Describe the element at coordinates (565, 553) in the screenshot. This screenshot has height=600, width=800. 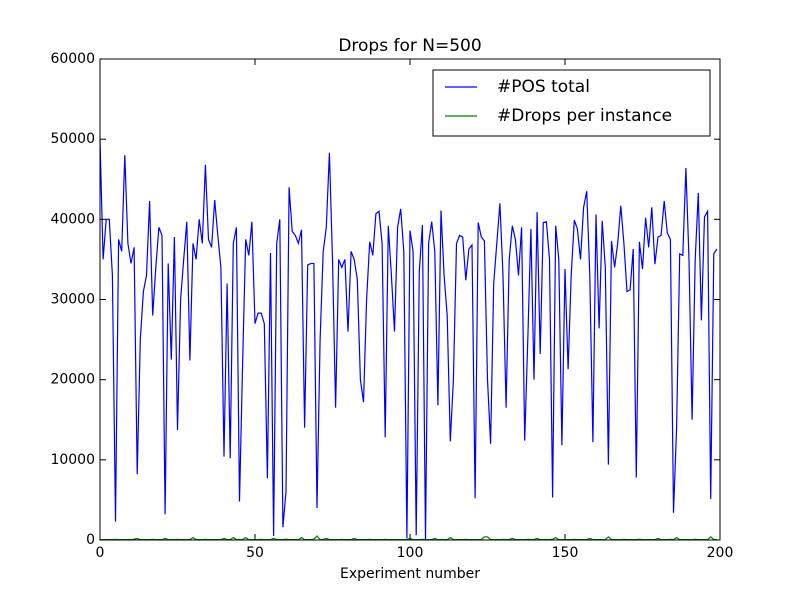
I see `x-tick-label: 150` at that location.